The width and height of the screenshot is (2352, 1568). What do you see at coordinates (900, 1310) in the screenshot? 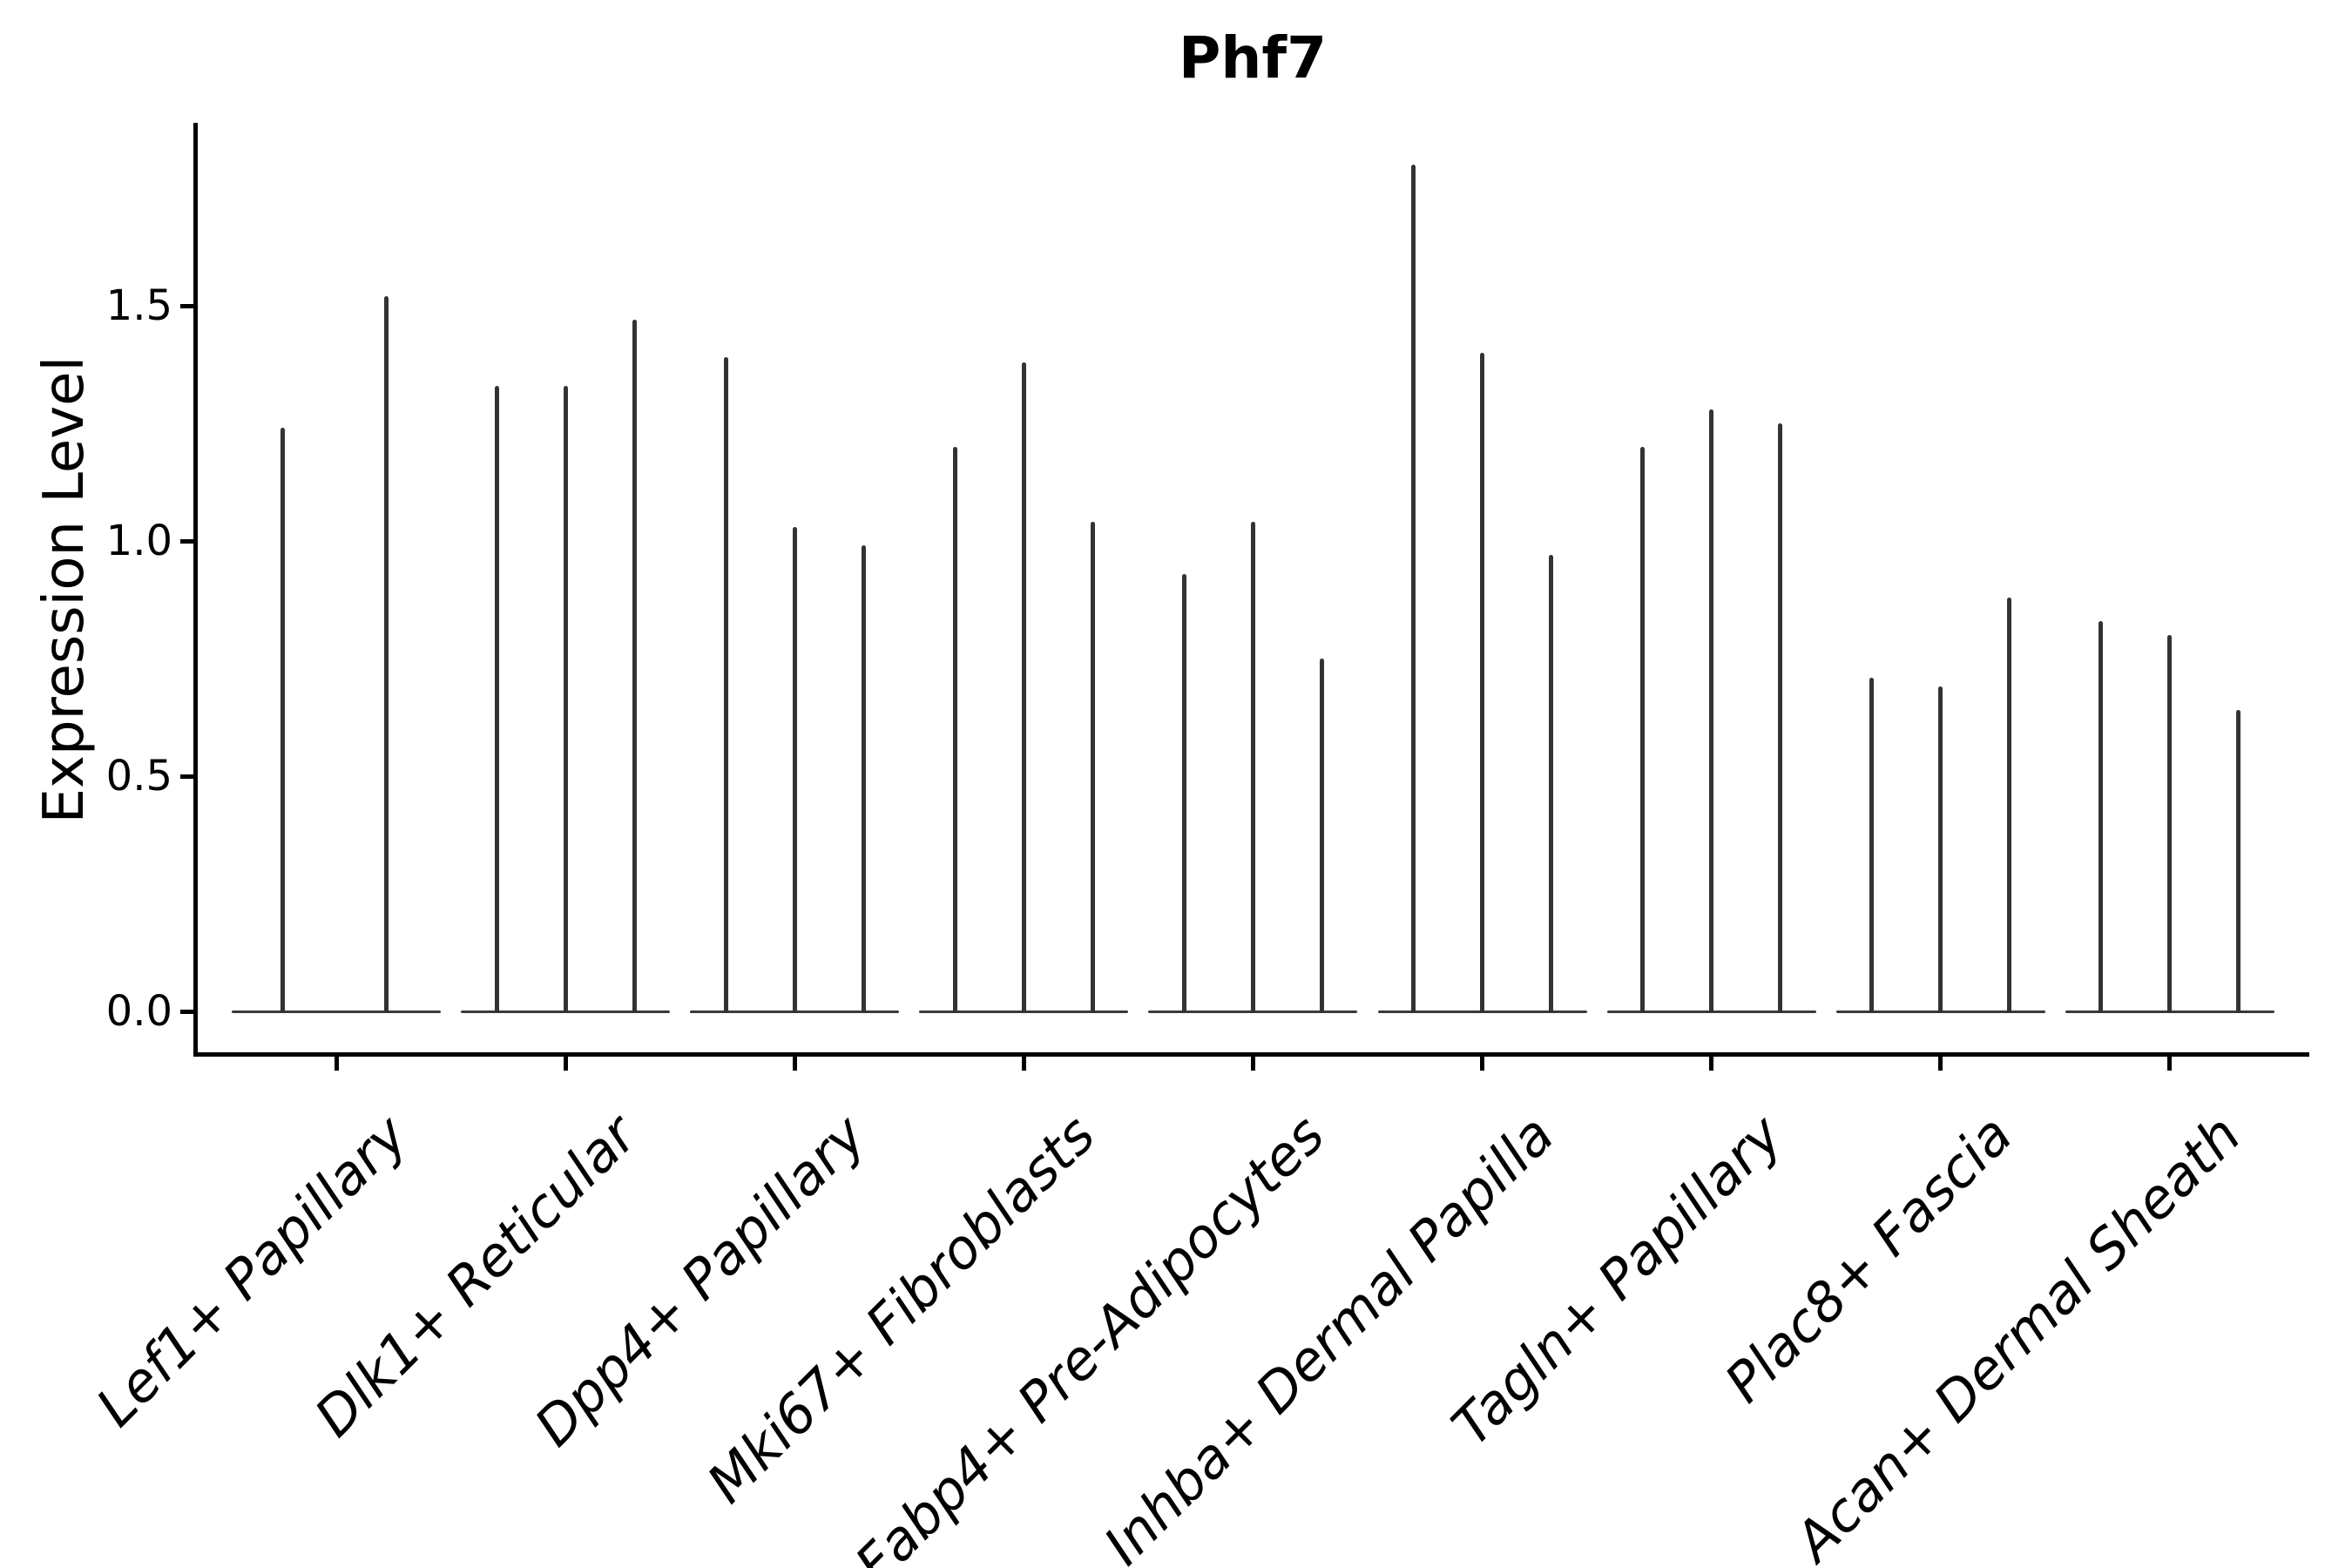
I see `x-tick-label: Mki67+ Fibroblasts` at bounding box center [900, 1310].